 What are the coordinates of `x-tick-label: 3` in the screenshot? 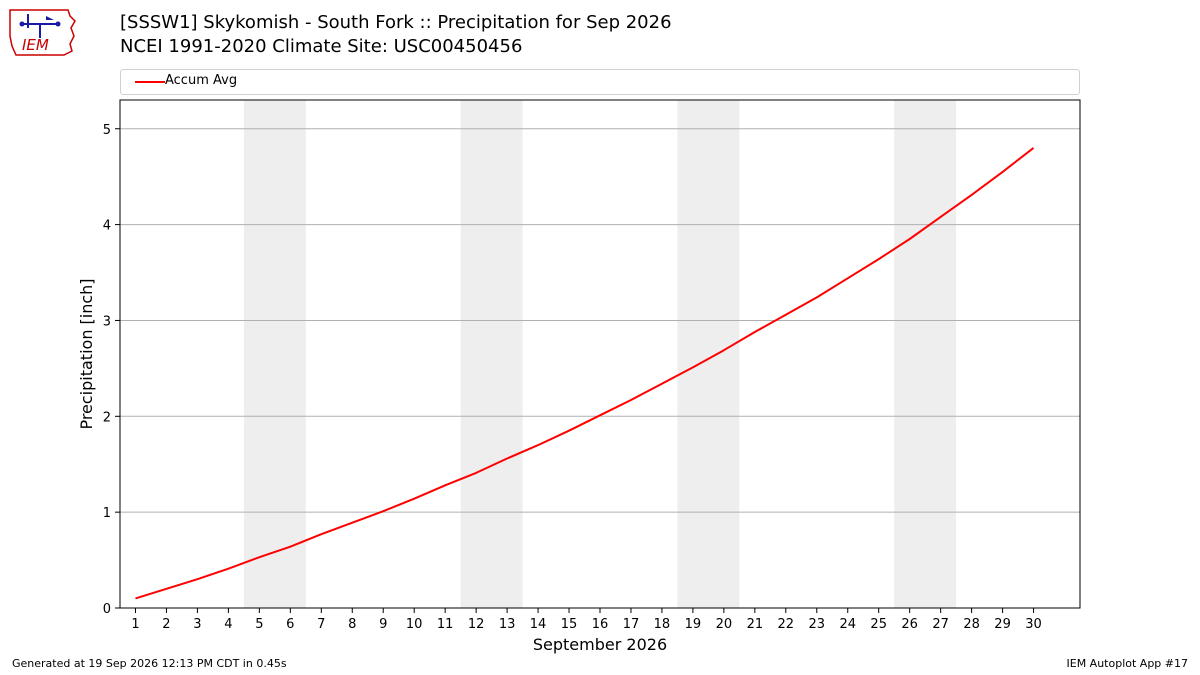 It's located at (197, 624).